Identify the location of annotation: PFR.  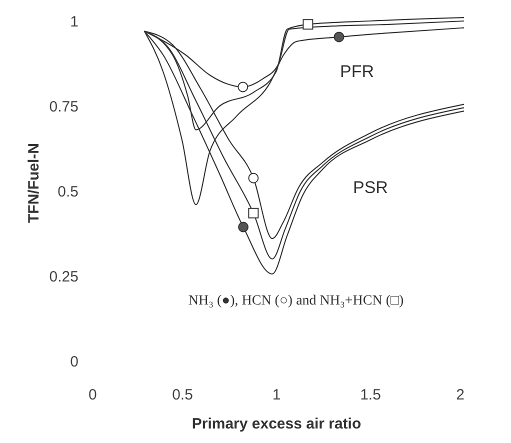
(357, 71).